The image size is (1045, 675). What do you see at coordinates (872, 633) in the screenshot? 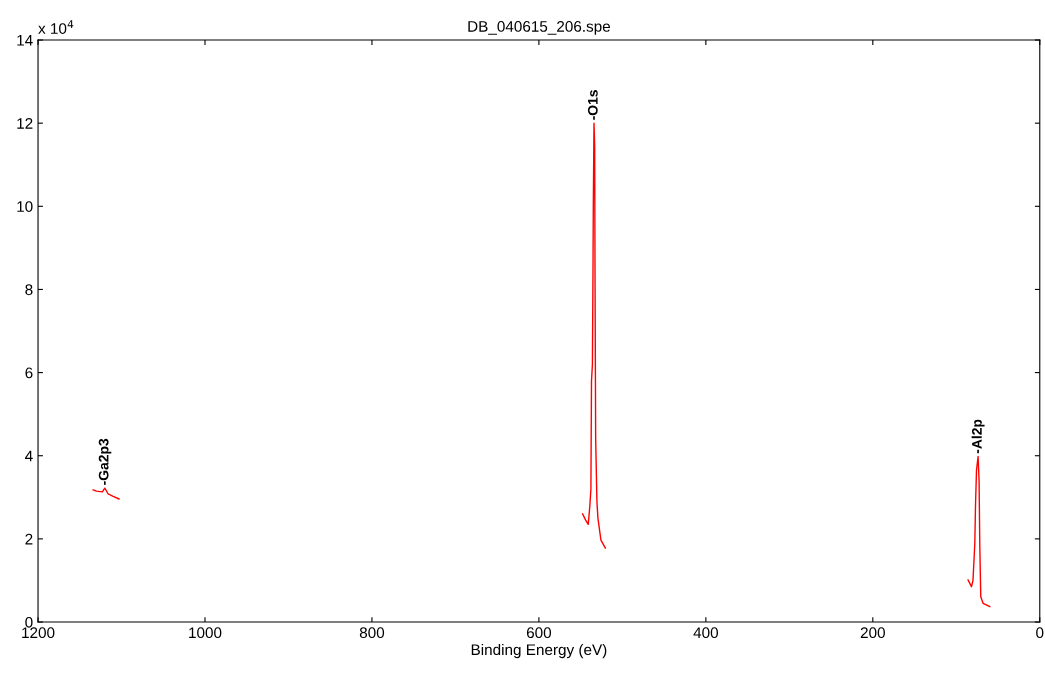
I see `x-tick-label: 200` at bounding box center [872, 633].